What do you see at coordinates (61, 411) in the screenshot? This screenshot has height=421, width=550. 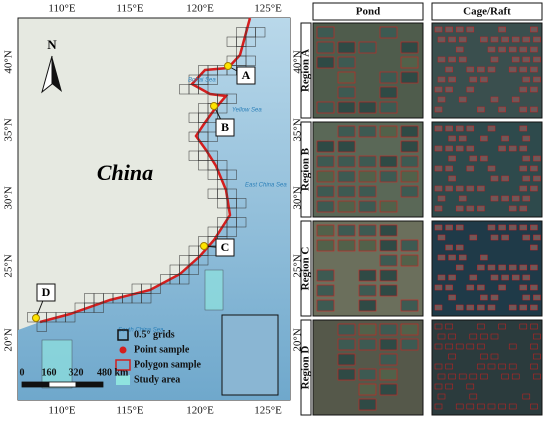 I see `lon-label: 110°E` at bounding box center [61, 411].